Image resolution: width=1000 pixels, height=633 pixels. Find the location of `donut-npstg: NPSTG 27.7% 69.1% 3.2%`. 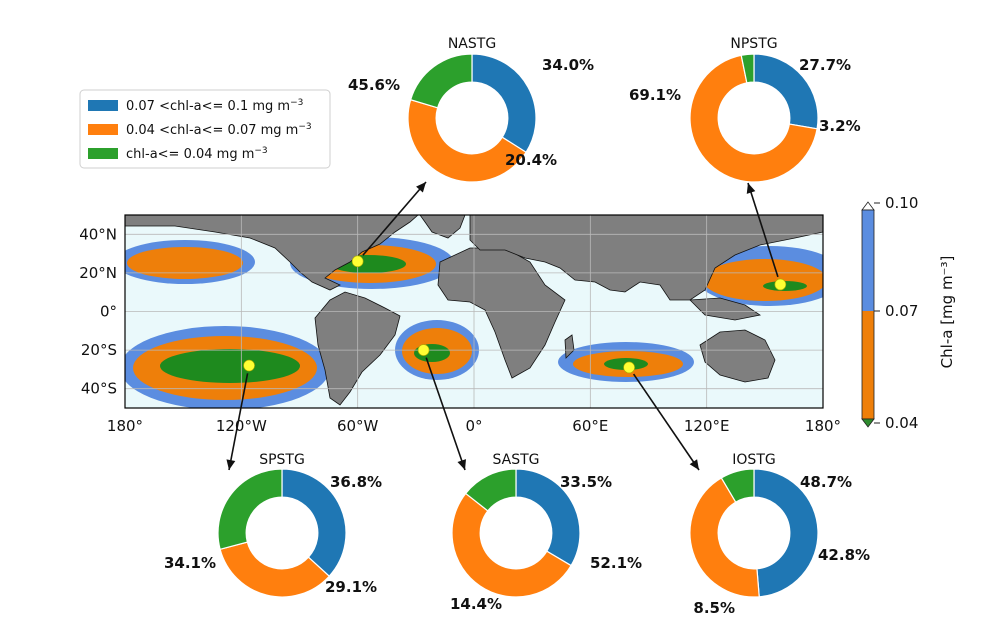

donut-npstg: NPSTG 27.7% 69.1% 3.2% is located at coordinates (745, 109).